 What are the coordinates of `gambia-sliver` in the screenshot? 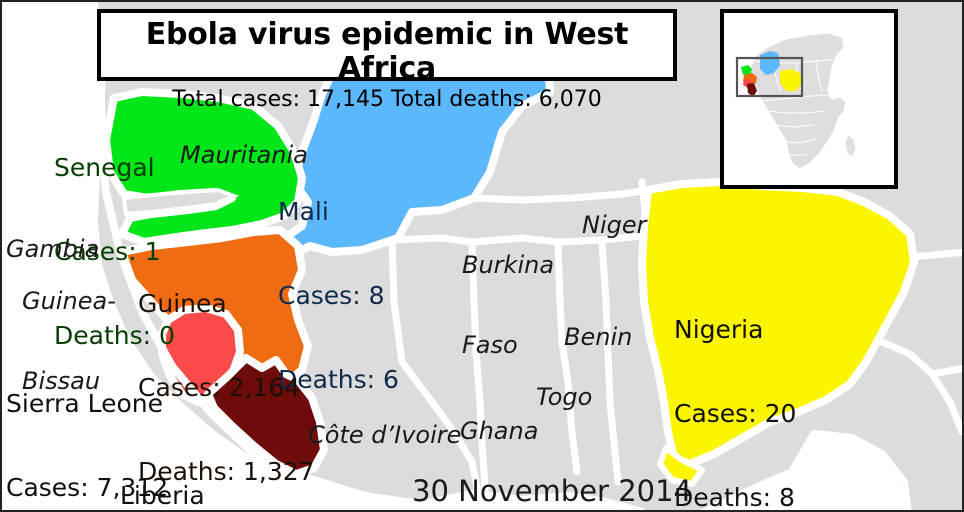 It's located at (180, 202).